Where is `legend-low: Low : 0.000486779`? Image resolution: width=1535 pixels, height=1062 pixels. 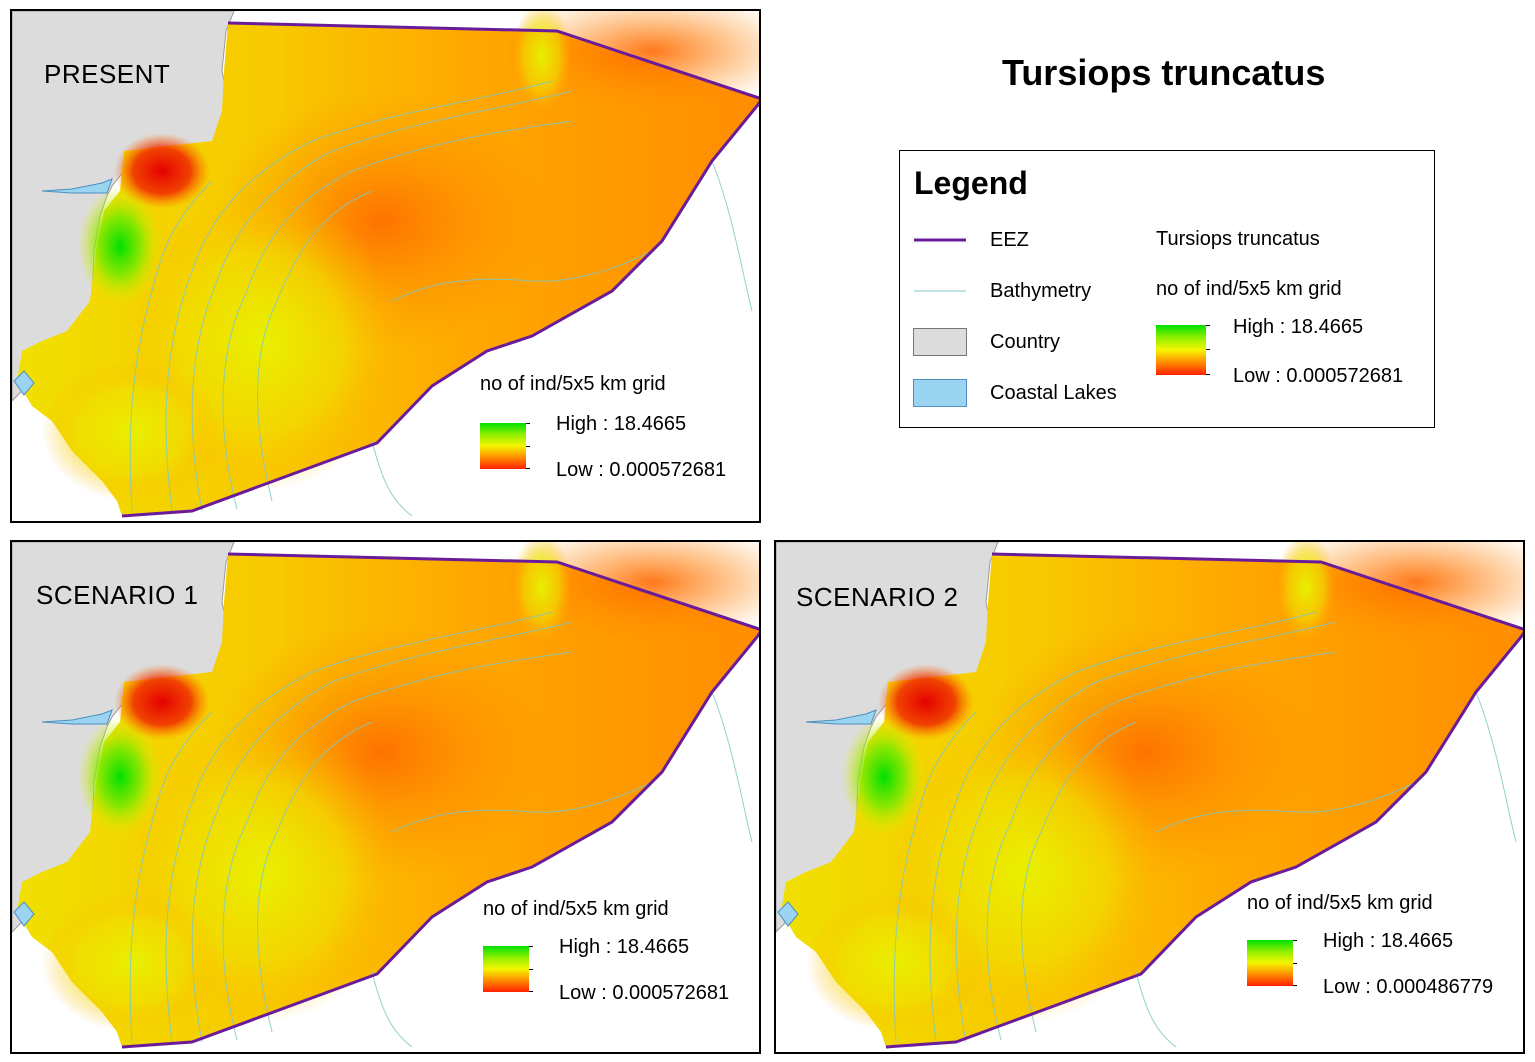
legend-low: Low : 0.000486779 is located at coordinates (1408, 987).